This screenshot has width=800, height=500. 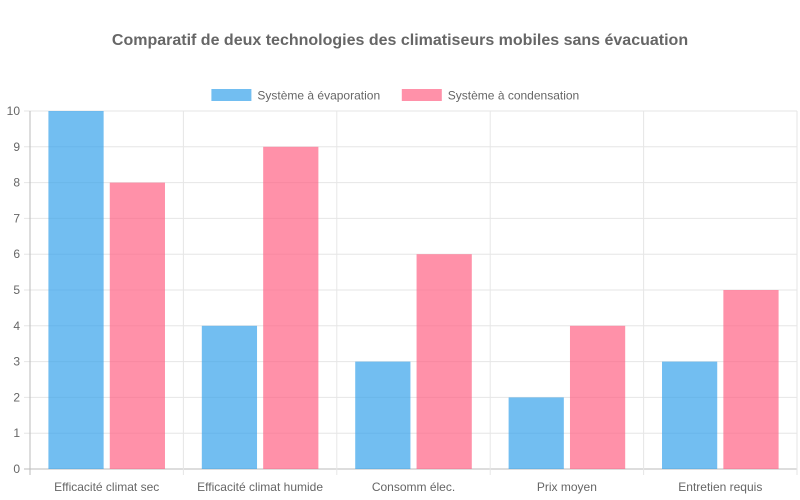 What do you see at coordinates (720, 487) in the screenshot?
I see `x-tick-label: Entretien requis` at bounding box center [720, 487].